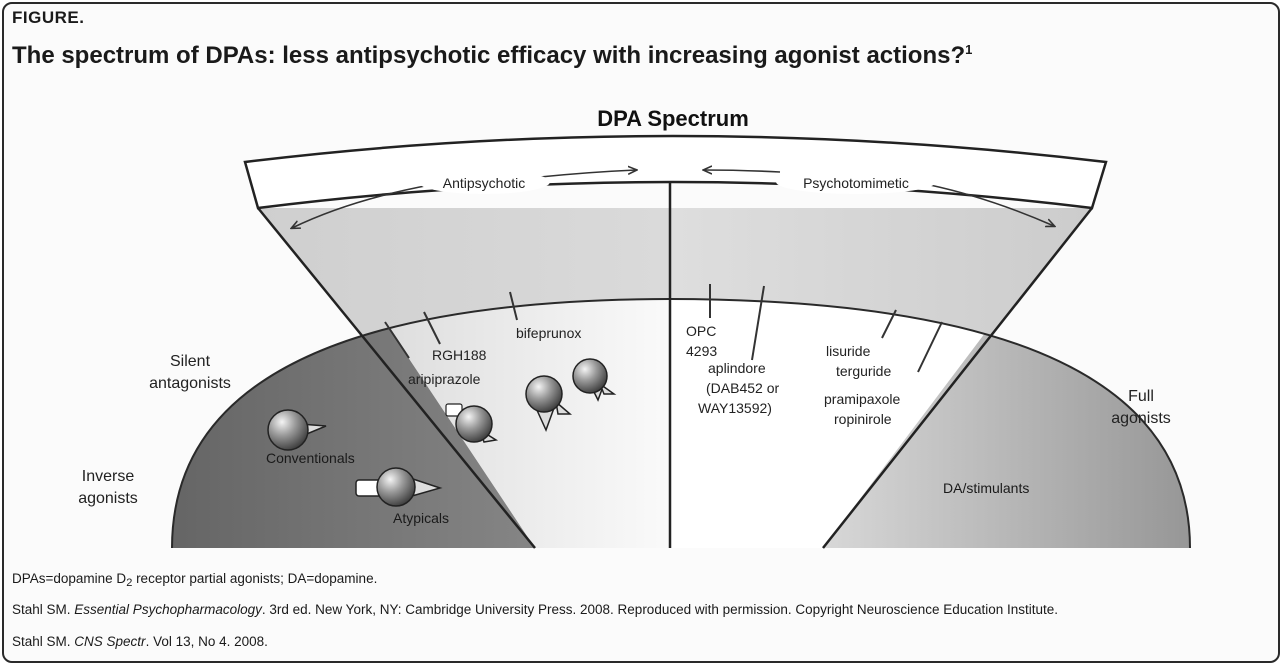  What do you see at coordinates (701, 351) in the screenshot?
I see `drug-opc-2: 4293` at bounding box center [701, 351].